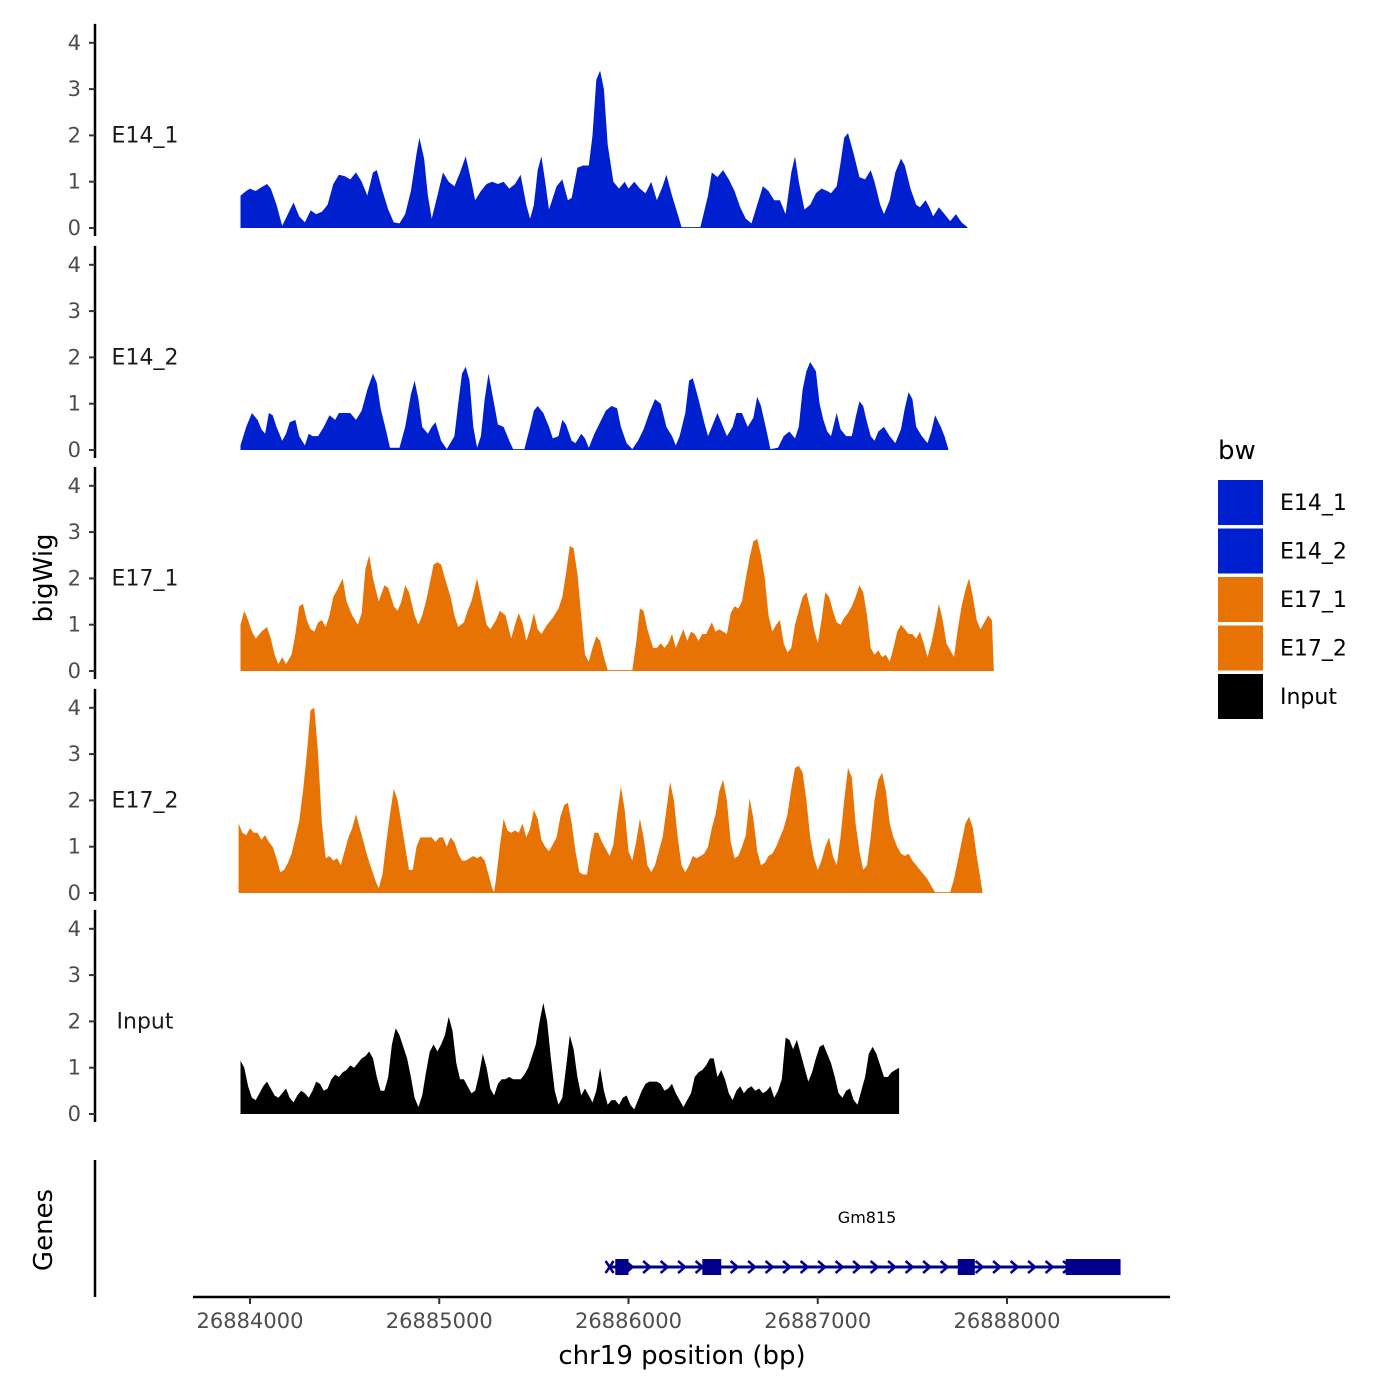  I want to click on gene-start-mark, so click(609, 1267).